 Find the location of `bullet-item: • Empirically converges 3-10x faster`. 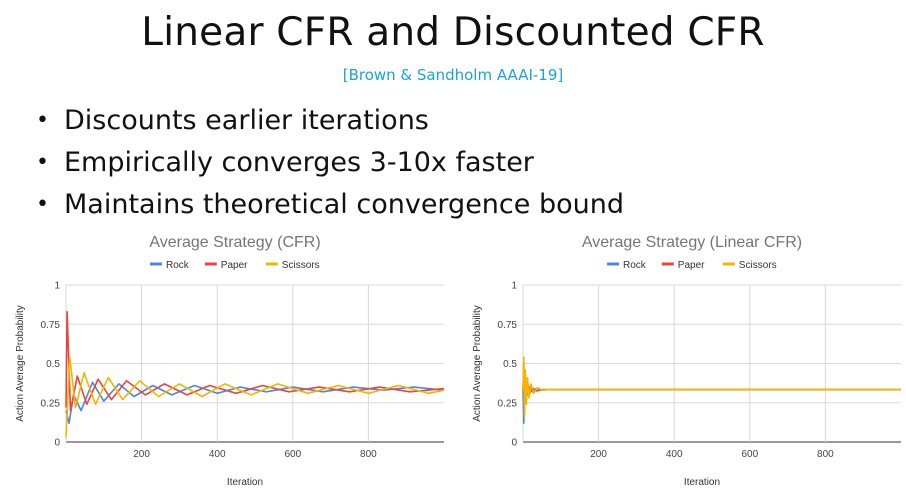

bullet-item: • Empirically converges 3-10x faster is located at coordinates (330, 163).